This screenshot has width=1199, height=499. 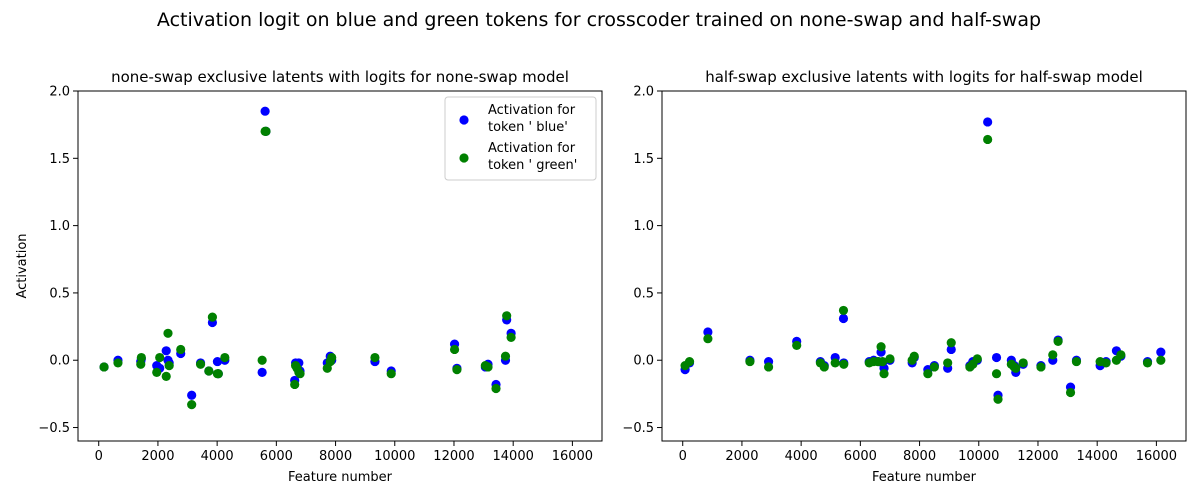 What do you see at coordinates (394, 456) in the screenshot?
I see `x-tick-label: 10000` at bounding box center [394, 456].